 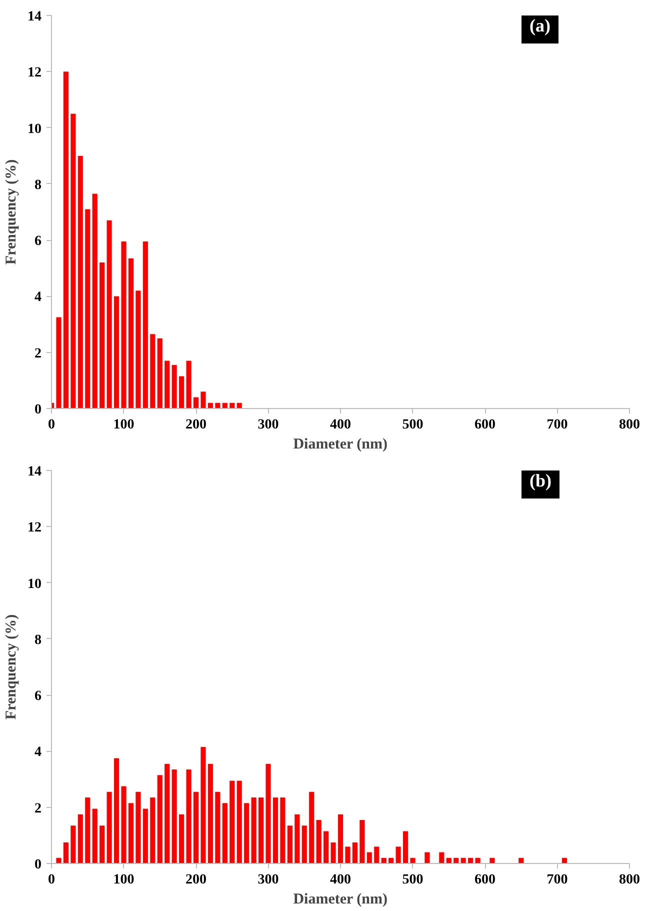 What do you see at coordinates (540, 26) in the screenshot?
I see `annotation: (a)` at bounding box center [540, 26].